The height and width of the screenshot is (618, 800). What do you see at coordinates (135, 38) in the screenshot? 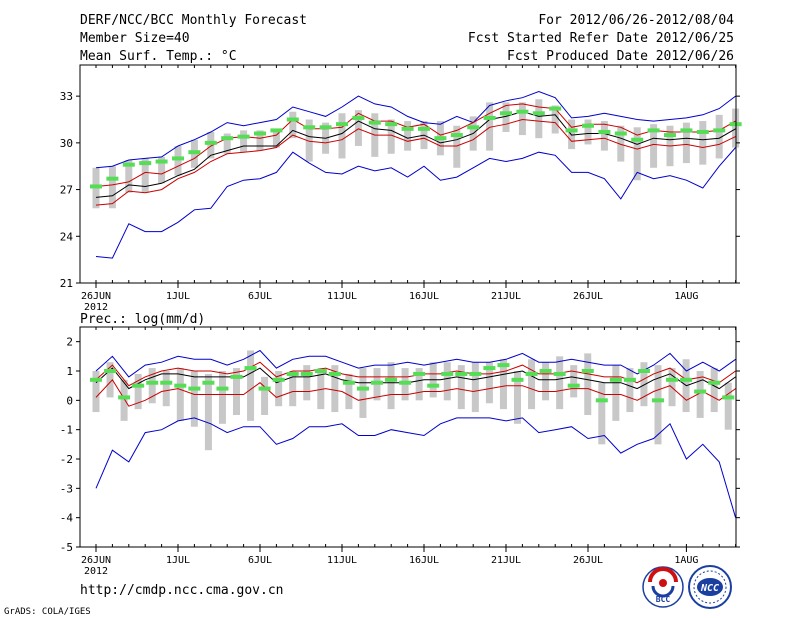
I see `header-member-size: Member Size=40` at bounding box center [135, 38].